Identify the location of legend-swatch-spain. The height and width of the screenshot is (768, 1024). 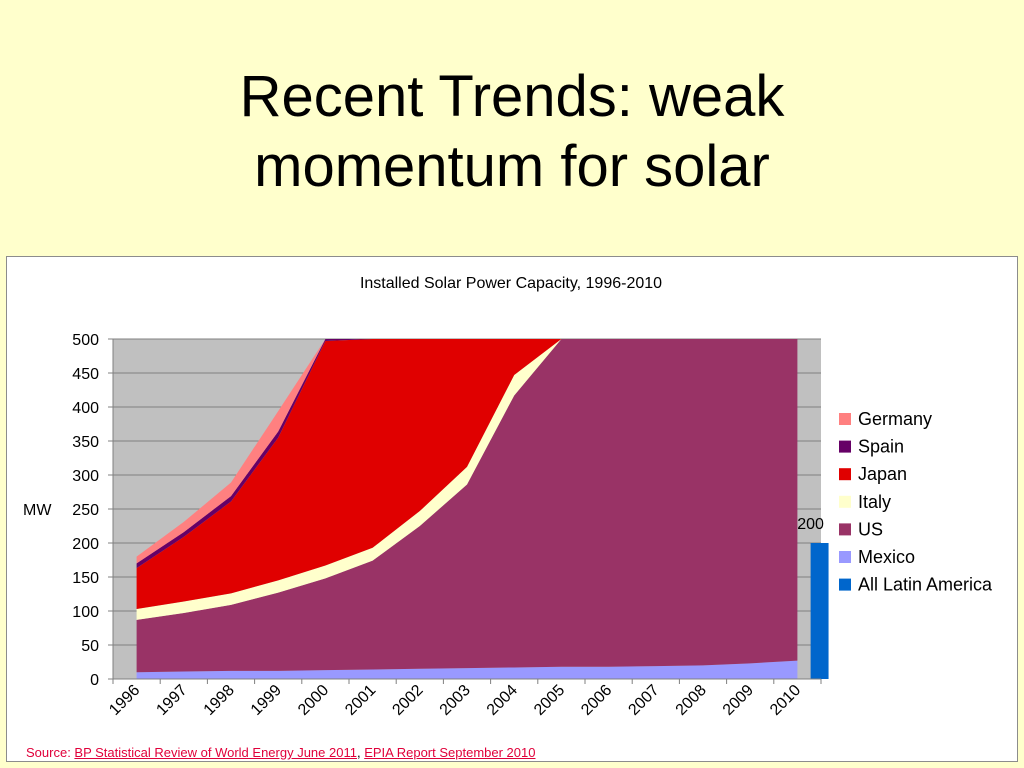
(845, 446).